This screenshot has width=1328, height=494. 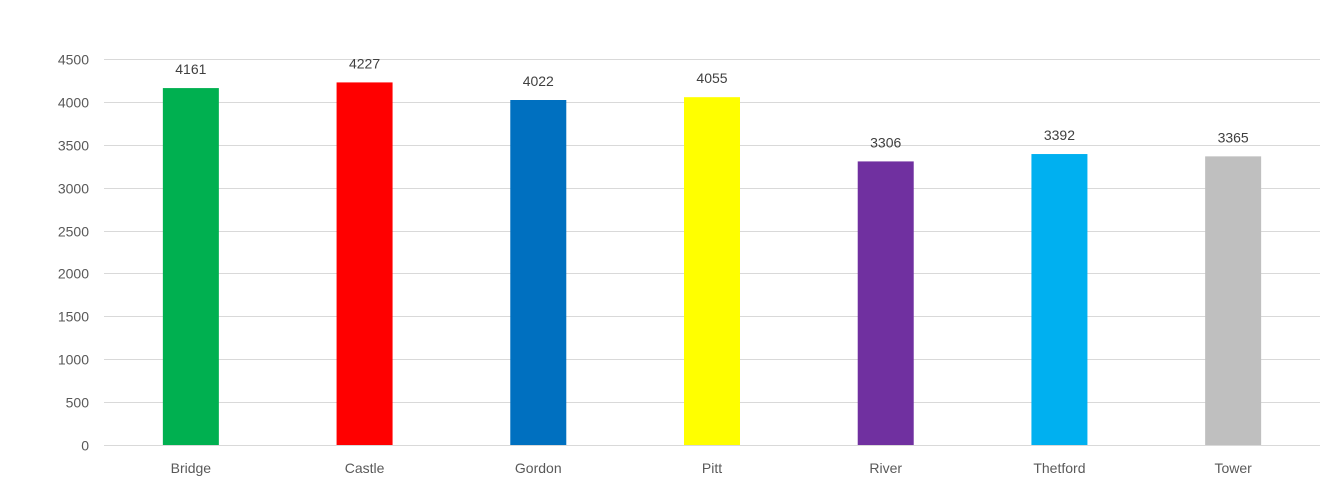 I want to click on data-label-tower: 3365, so click(x=1233, y=137).